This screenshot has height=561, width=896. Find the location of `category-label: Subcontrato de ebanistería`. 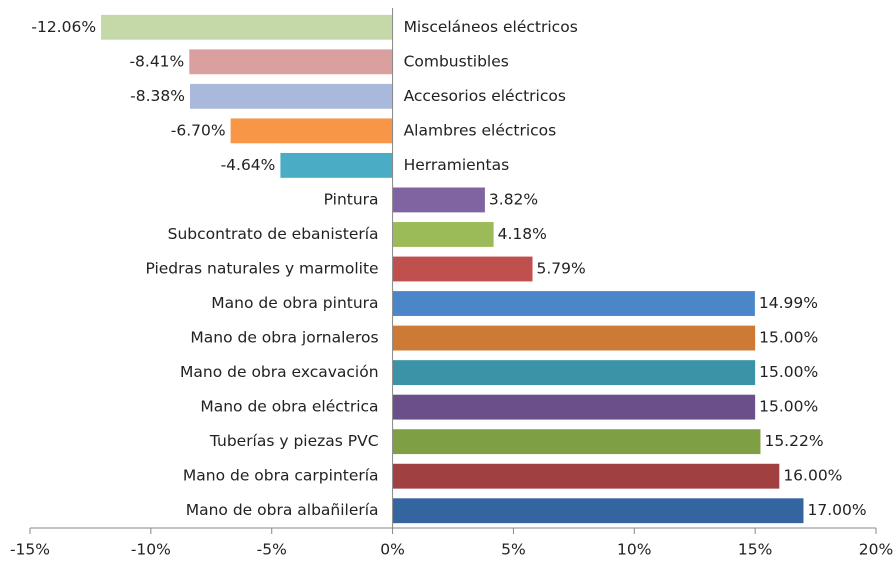

category-label: Subcontrato de ebanistería is located at coordinates (273, 234).